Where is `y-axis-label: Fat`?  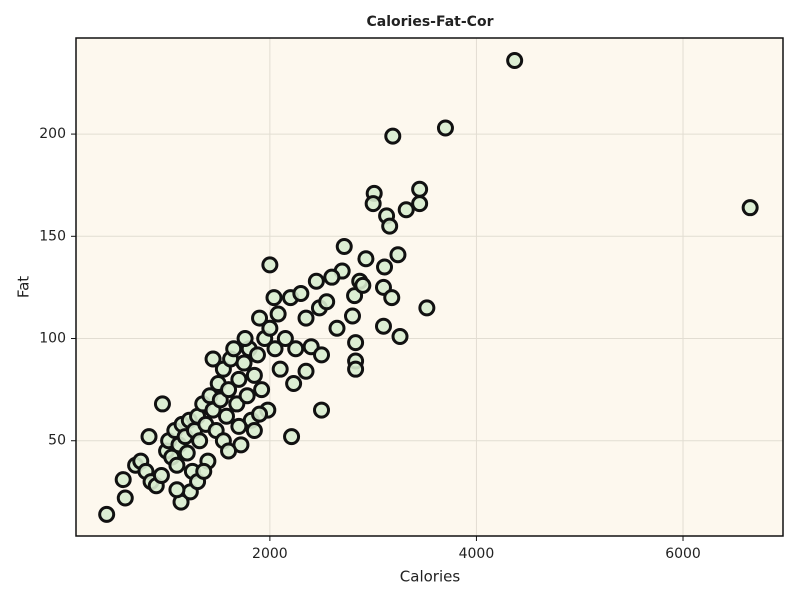 y-axis-label: Fat is located at coordinates (24, 287).